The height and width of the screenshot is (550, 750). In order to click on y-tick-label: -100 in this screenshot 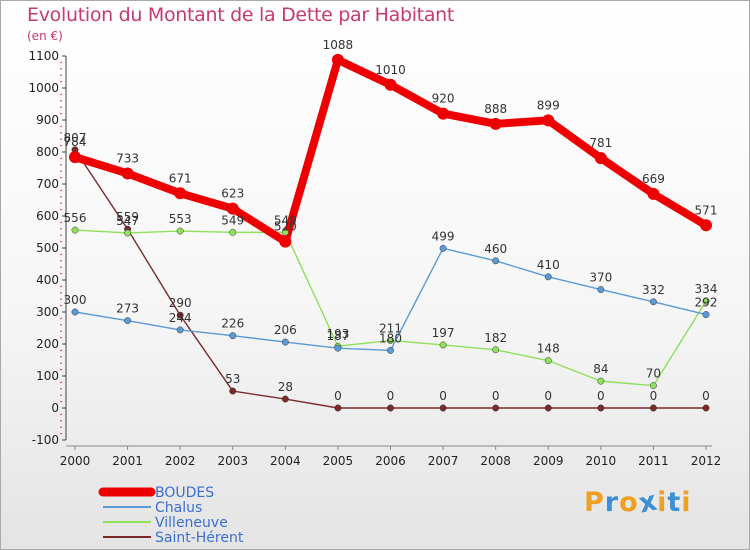, I will do `click(45, 440)`.